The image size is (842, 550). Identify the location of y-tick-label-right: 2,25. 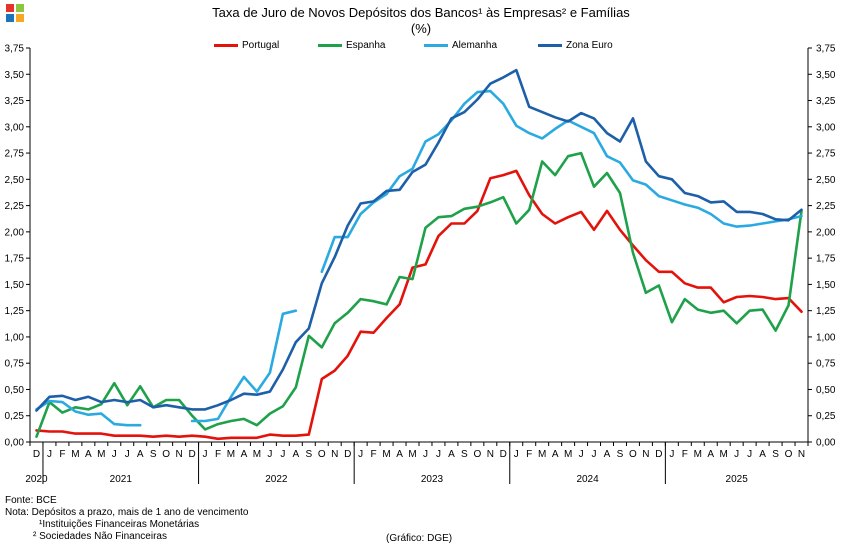
(826, 206).